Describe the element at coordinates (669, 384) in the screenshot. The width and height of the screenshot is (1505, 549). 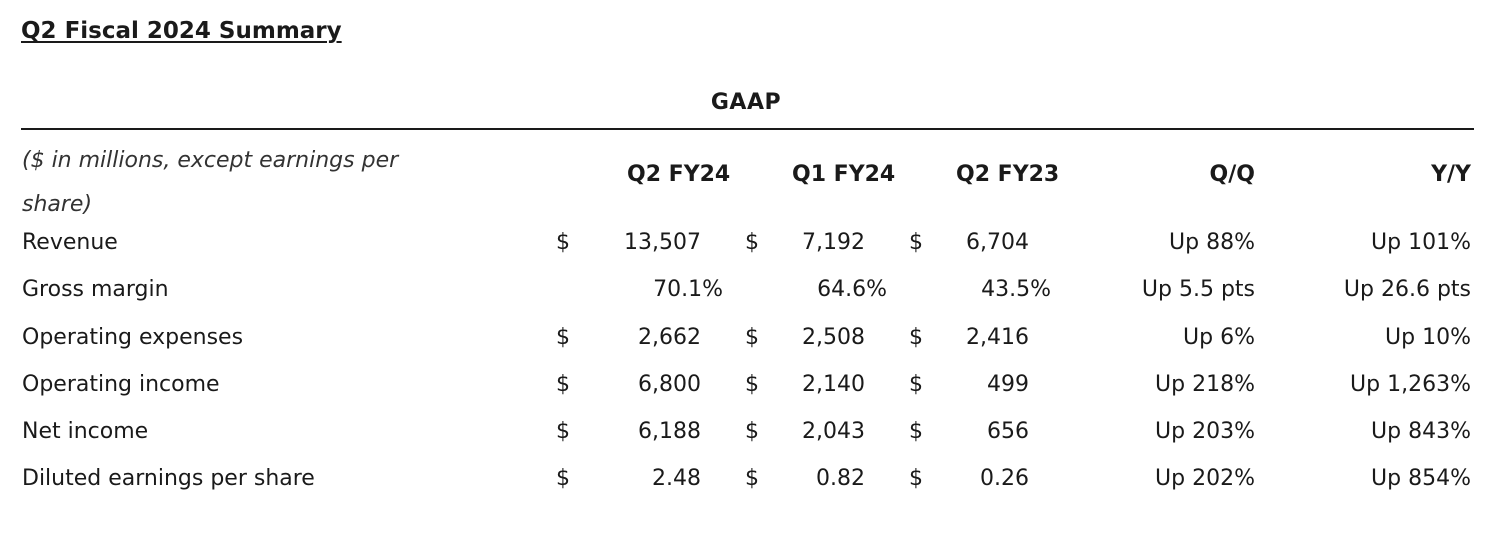
I see `table-cell: 6,800` at that location.